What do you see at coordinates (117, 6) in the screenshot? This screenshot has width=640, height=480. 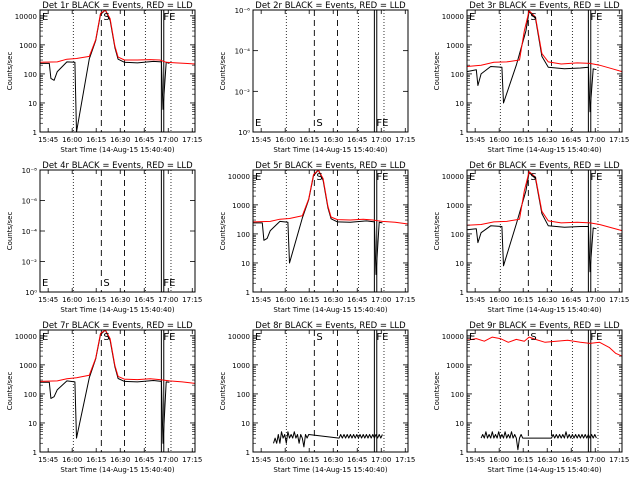 I see `panel-title: Det 1r BLACK = Events, RED = LLD` at bounding box center [117, 6].